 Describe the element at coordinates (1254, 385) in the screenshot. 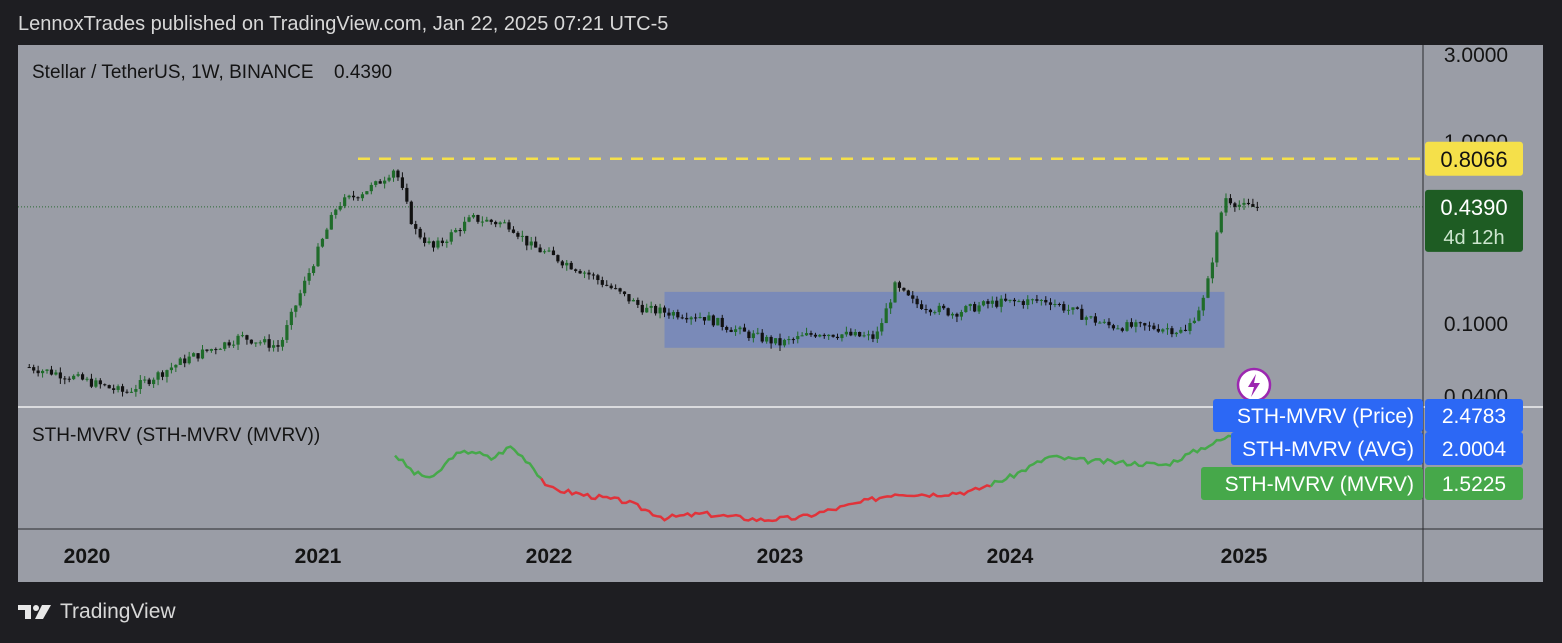

I see `lightning-icon` at that location.